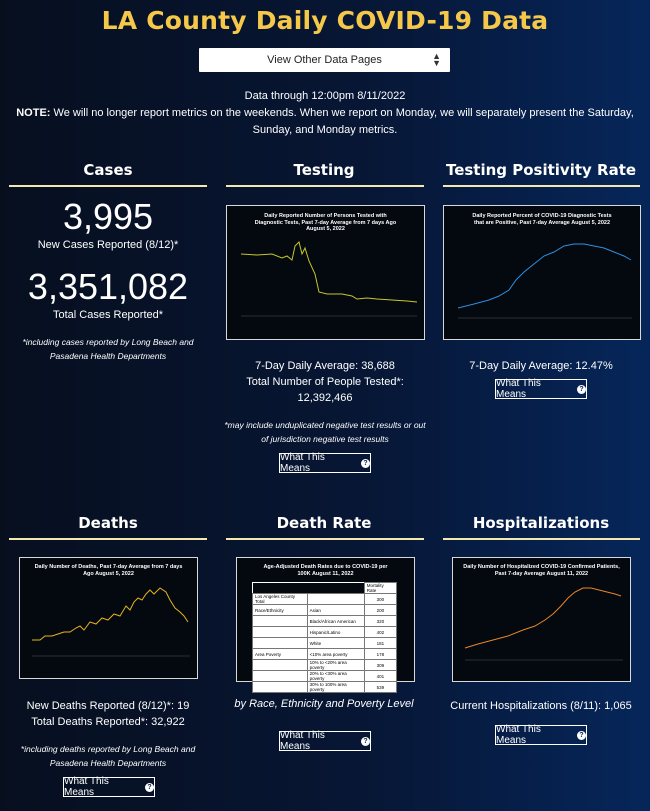 The image size is (650, 811). Describe the element at coordinates (544, 276) in the screenshot. I see `positivity-line` at that location.